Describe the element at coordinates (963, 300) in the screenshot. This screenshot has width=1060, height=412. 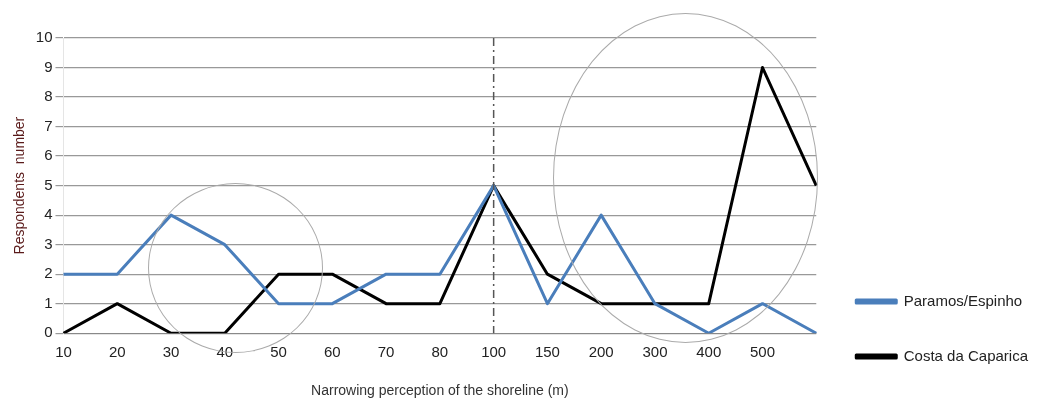
I see `legend-label: Paramos/Espinho` at that location.